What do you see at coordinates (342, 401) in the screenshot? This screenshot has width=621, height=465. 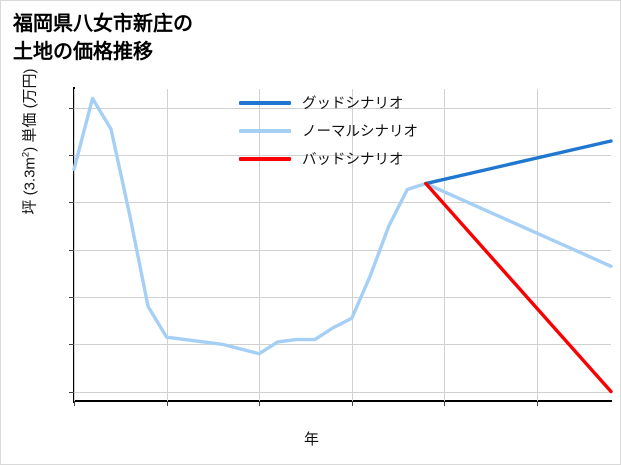 I see `x-axis-line` at bounding box center [342, 401].